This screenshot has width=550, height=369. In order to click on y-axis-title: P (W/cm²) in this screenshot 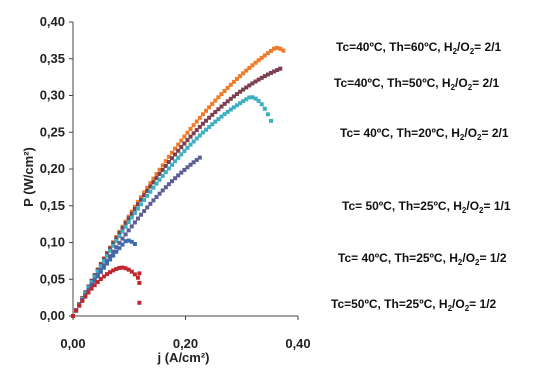, I will do `click(28, 177)`.